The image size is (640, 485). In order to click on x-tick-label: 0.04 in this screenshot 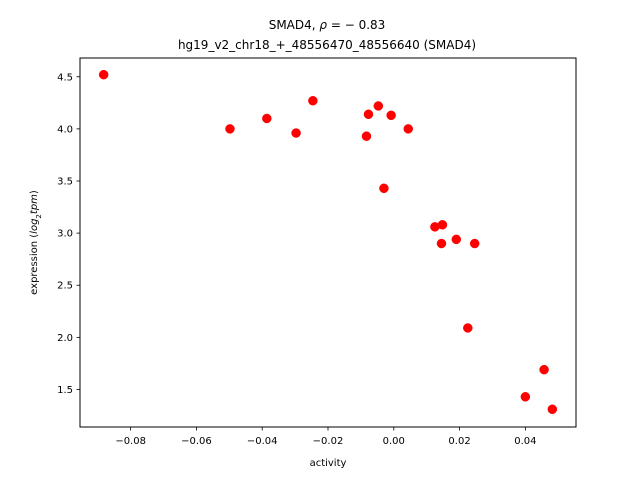, I will do `click(525, 441)`.